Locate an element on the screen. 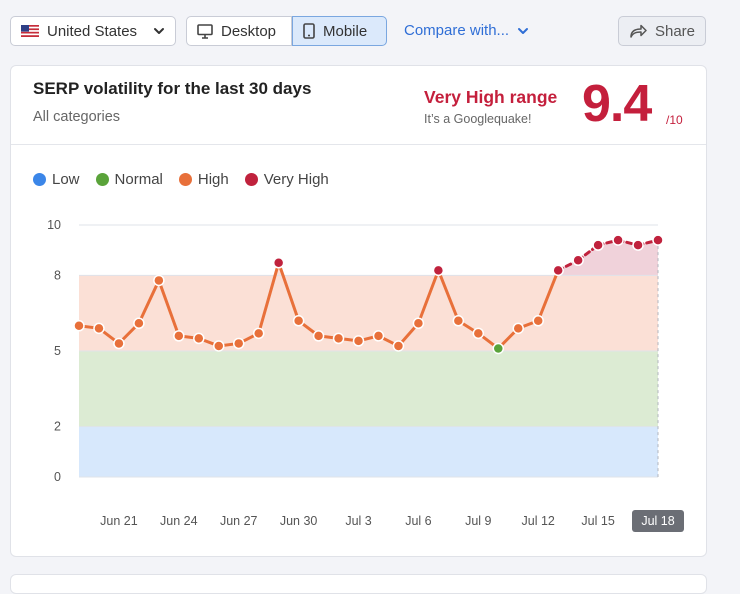 Image resolution: width=740 pixels, height=594 pixels. x-tick-label-selected: Jul 18 is located at coordinates (657, 521).